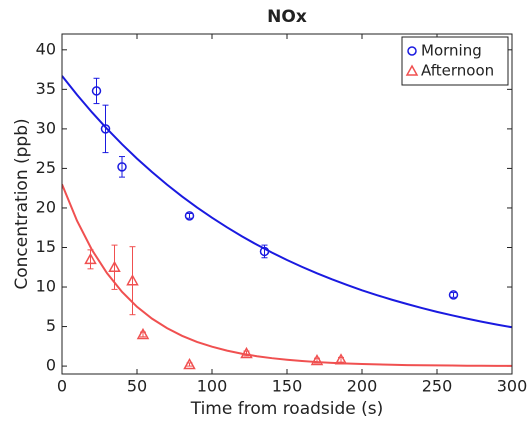 Image resolution: width=529 pixels, height=424 pixels. I want to click on y-tick-label: 40, so click(46, 48).